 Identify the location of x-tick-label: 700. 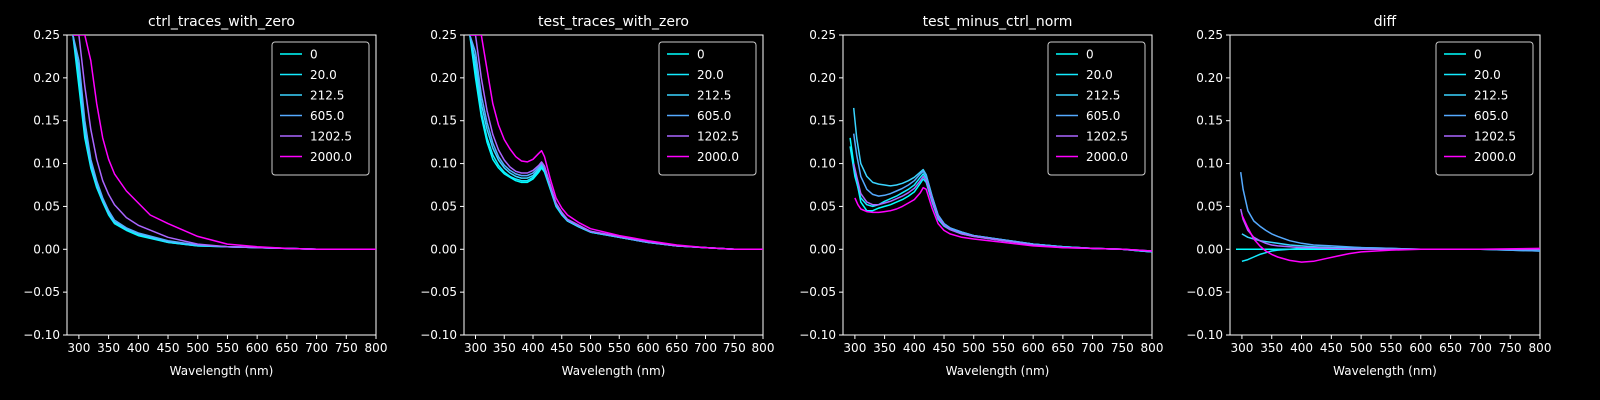
(1480, 348).